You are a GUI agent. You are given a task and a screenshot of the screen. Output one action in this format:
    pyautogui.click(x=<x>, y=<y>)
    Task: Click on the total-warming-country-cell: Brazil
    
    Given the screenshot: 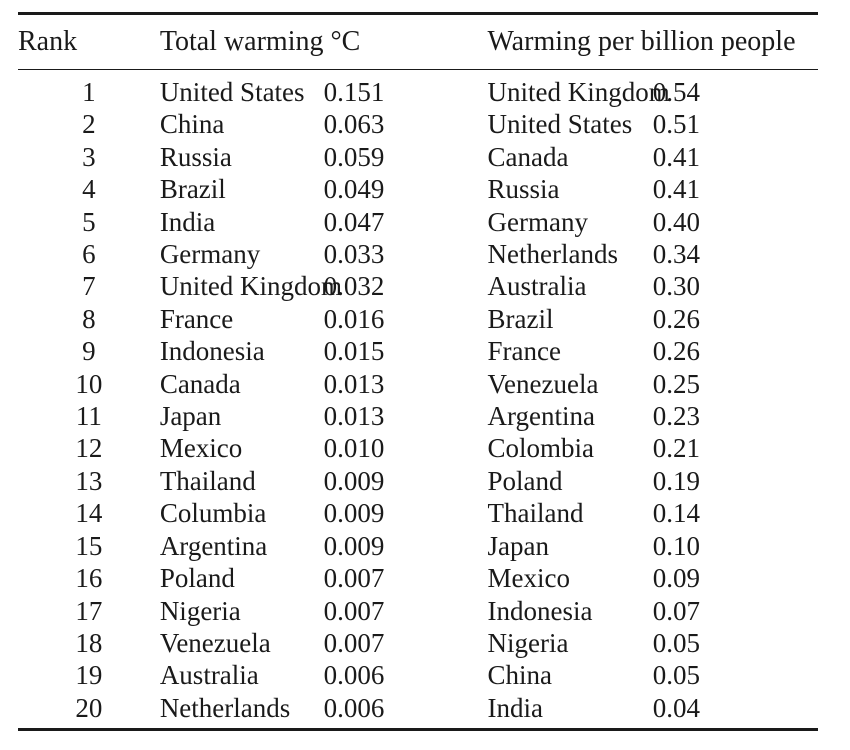 What is the action you would take?
    pyautogui.click(x=192, y=189)
    